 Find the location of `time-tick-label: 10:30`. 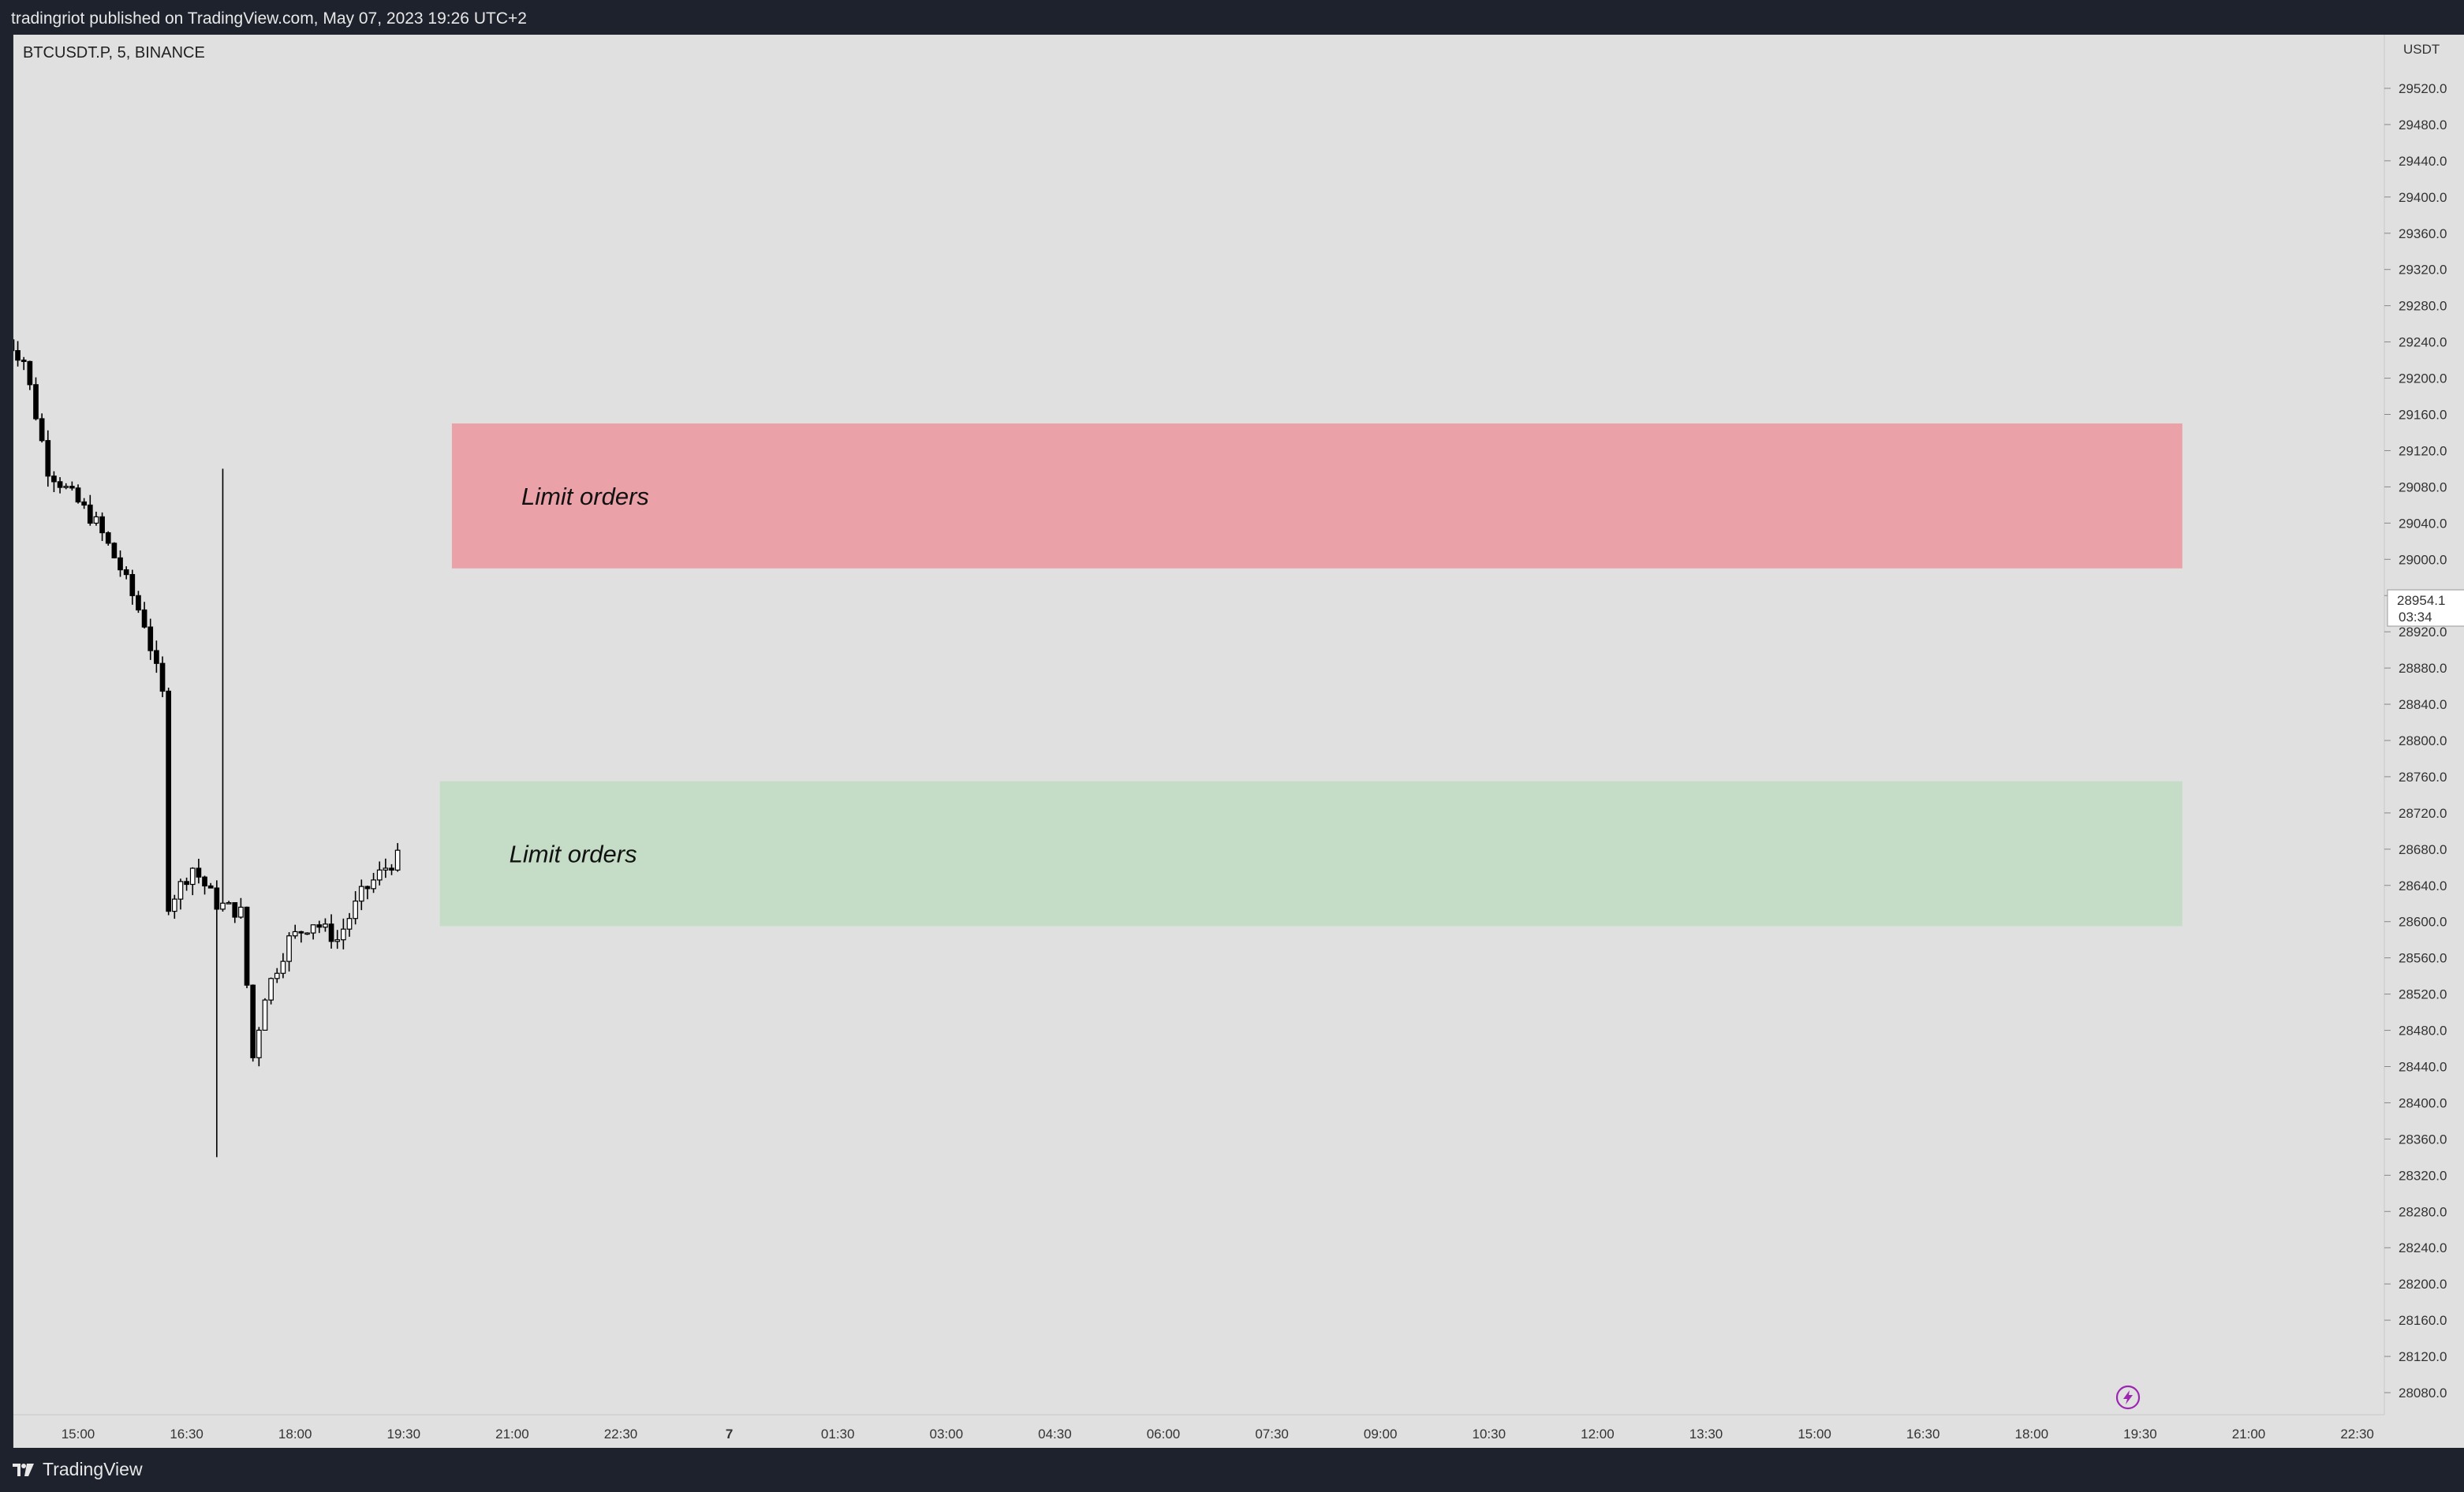

time-tick-label: 10:30 is located at coordinates (1489, 1434).